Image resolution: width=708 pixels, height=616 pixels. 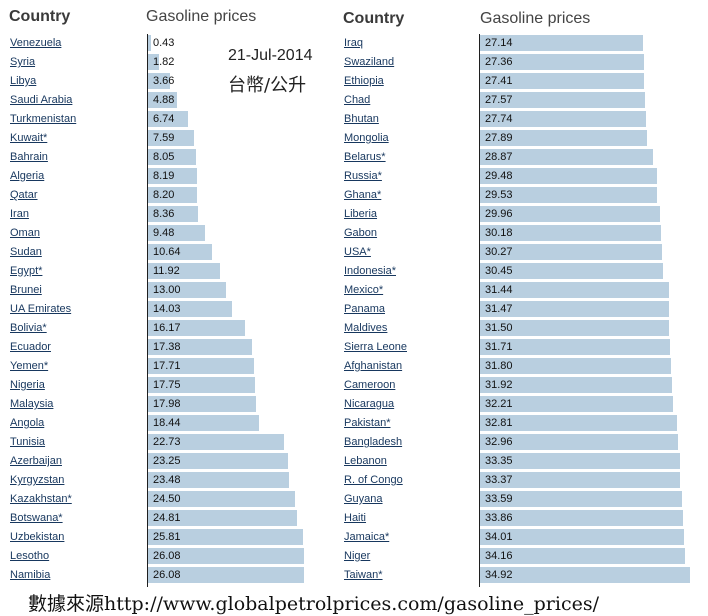 What do you see at coordinates (29, 366) in the screenshot?
I see `left-country-label: Yemen*` at bounding box center [29, 366].